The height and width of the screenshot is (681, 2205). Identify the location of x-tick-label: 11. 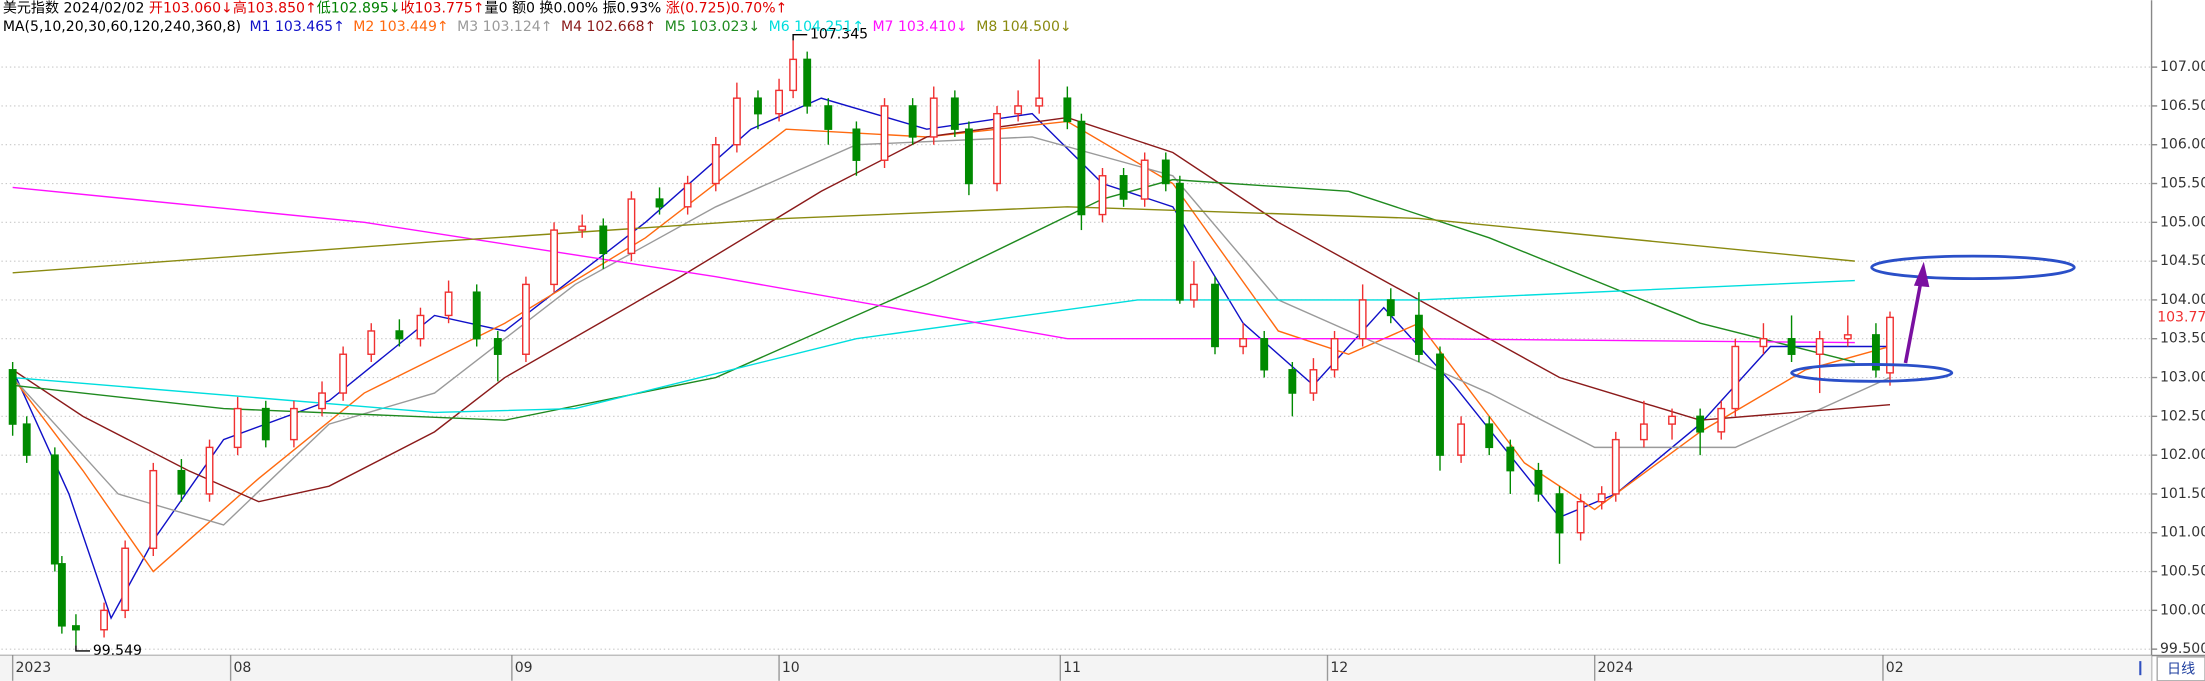
(1072, 668).